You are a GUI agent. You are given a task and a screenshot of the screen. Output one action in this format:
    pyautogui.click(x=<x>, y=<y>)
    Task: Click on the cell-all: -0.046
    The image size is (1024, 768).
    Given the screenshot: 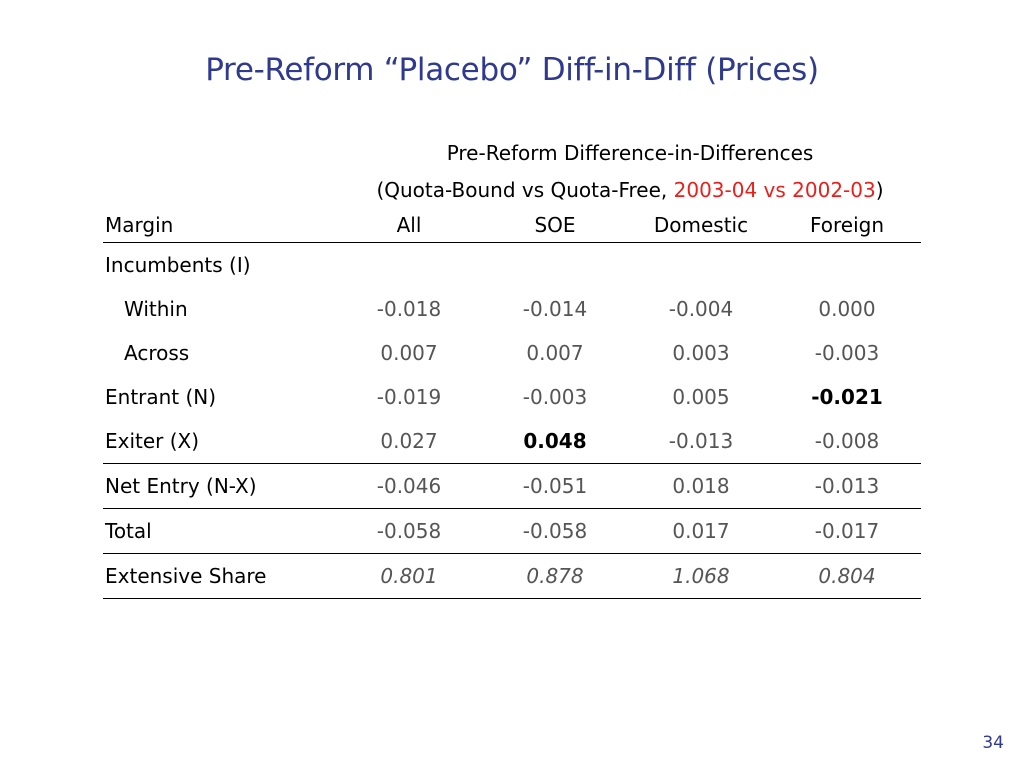 What is the action you would take?
    pyautogui.click(x=409, y=486)
    